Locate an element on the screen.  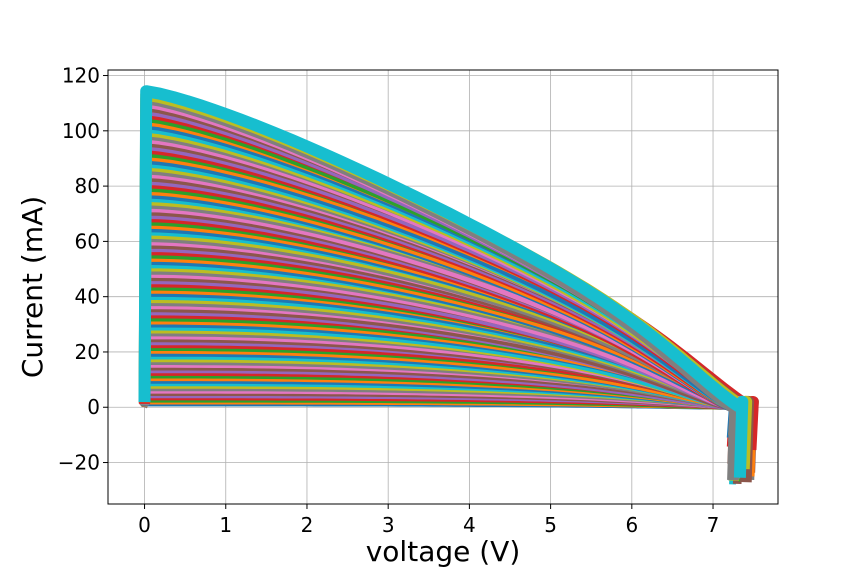
y-axis-label: Current (mA) is located at coordinates (32, 287).